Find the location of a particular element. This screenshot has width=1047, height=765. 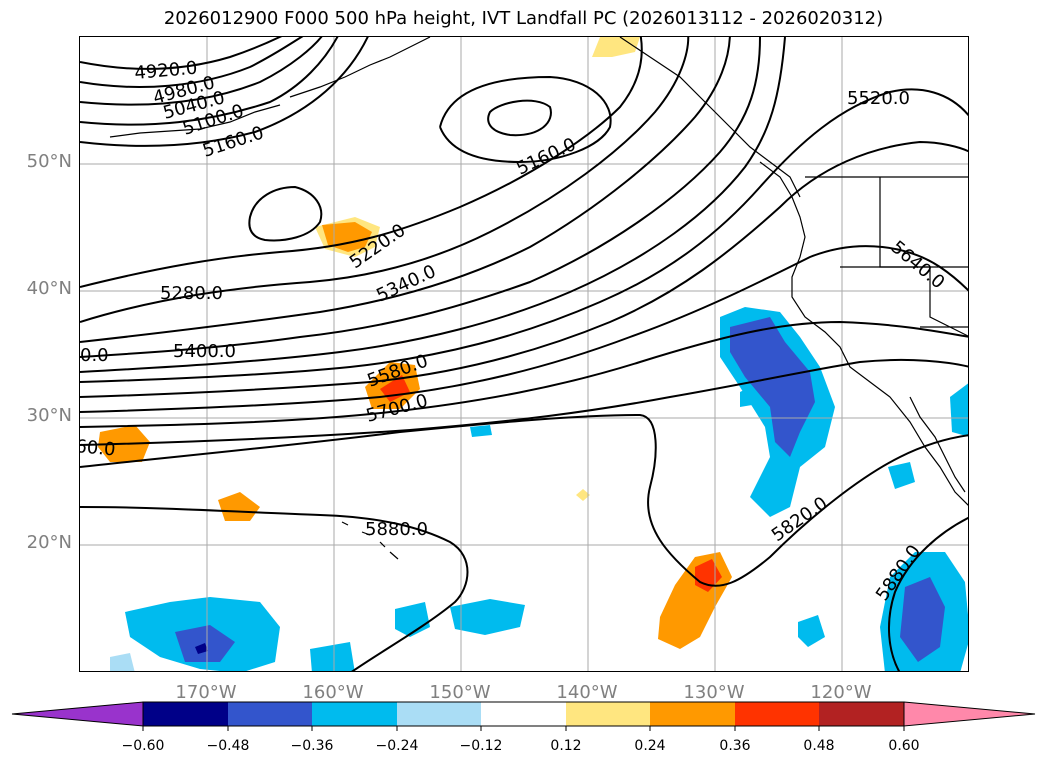

hawaii-islands is located at coordinates (370, 540).